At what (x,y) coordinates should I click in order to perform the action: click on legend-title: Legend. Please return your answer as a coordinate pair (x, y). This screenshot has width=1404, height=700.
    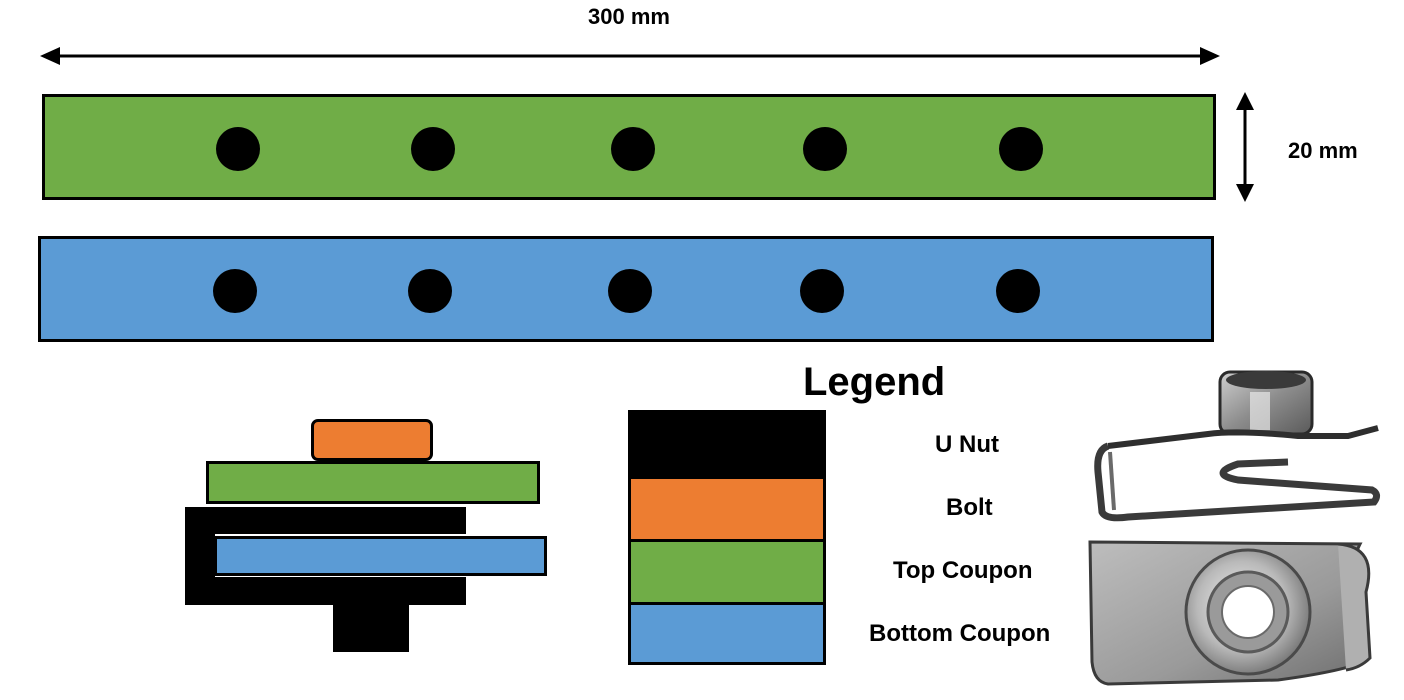
    Looking at the image, I should click on (874, 382).